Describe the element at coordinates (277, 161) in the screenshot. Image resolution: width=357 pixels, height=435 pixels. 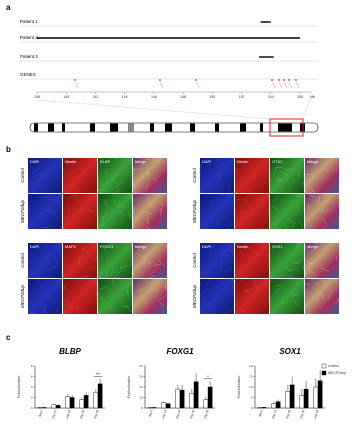
I see `channel-label: OTX2` at that location.